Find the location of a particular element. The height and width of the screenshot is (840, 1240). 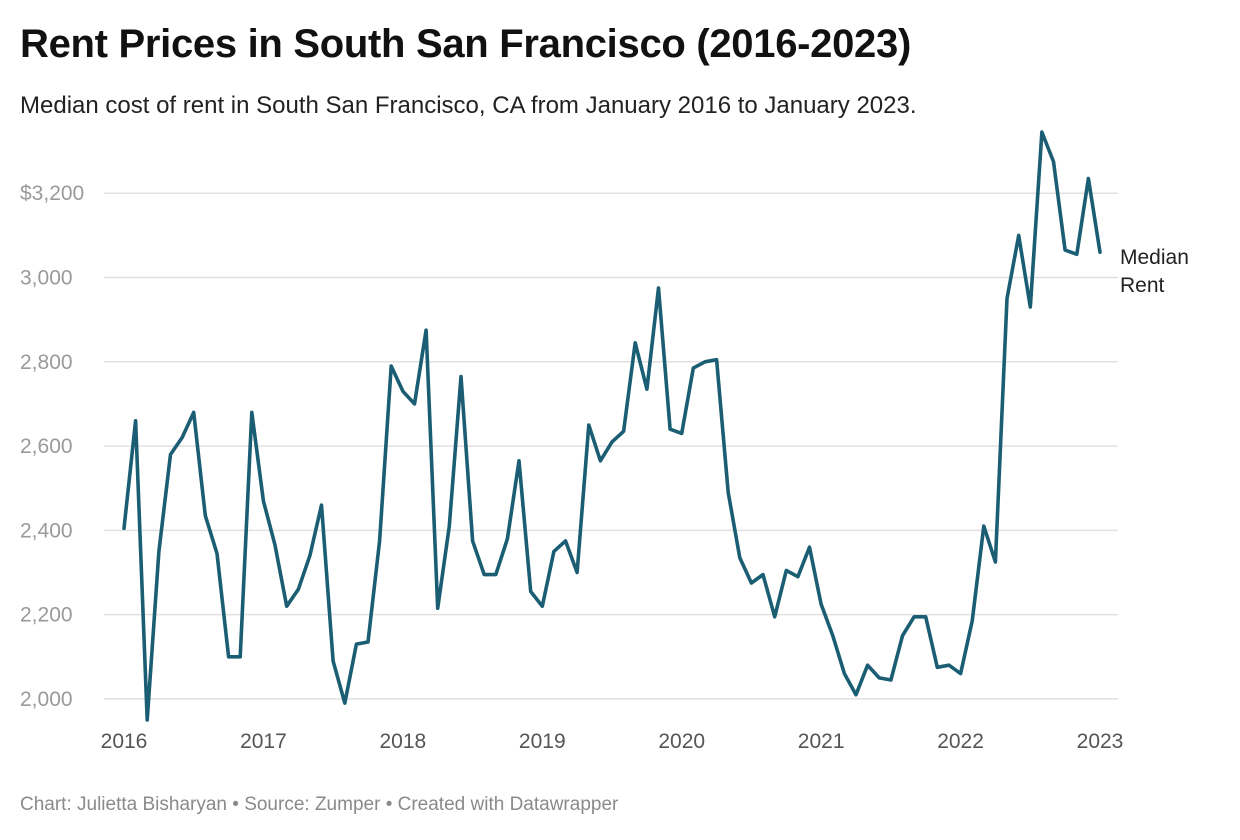

y-tick-label: $3,200 is located at coordinates (52, 193).